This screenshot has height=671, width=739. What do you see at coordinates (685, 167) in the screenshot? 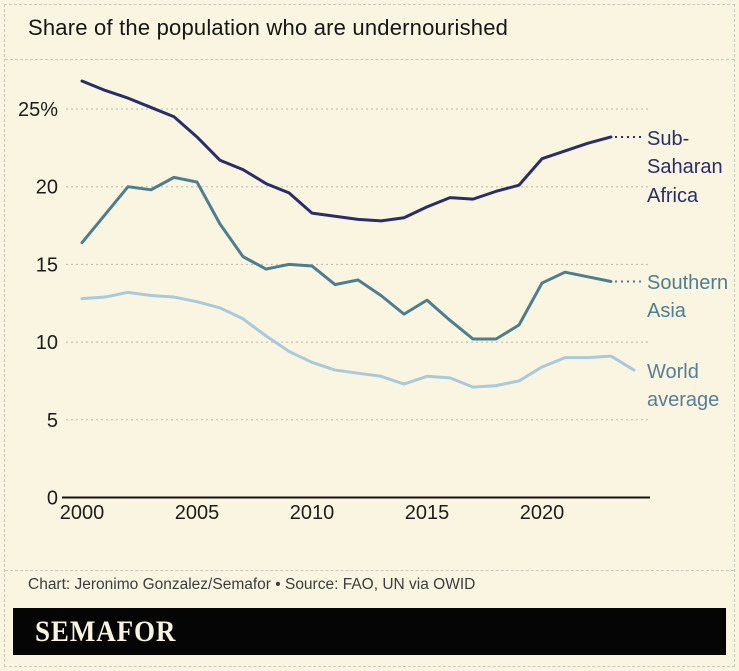
I see `series-label-sub-saharan-africa: Sub-Saharan Africa` at bounding box center [685, 167].